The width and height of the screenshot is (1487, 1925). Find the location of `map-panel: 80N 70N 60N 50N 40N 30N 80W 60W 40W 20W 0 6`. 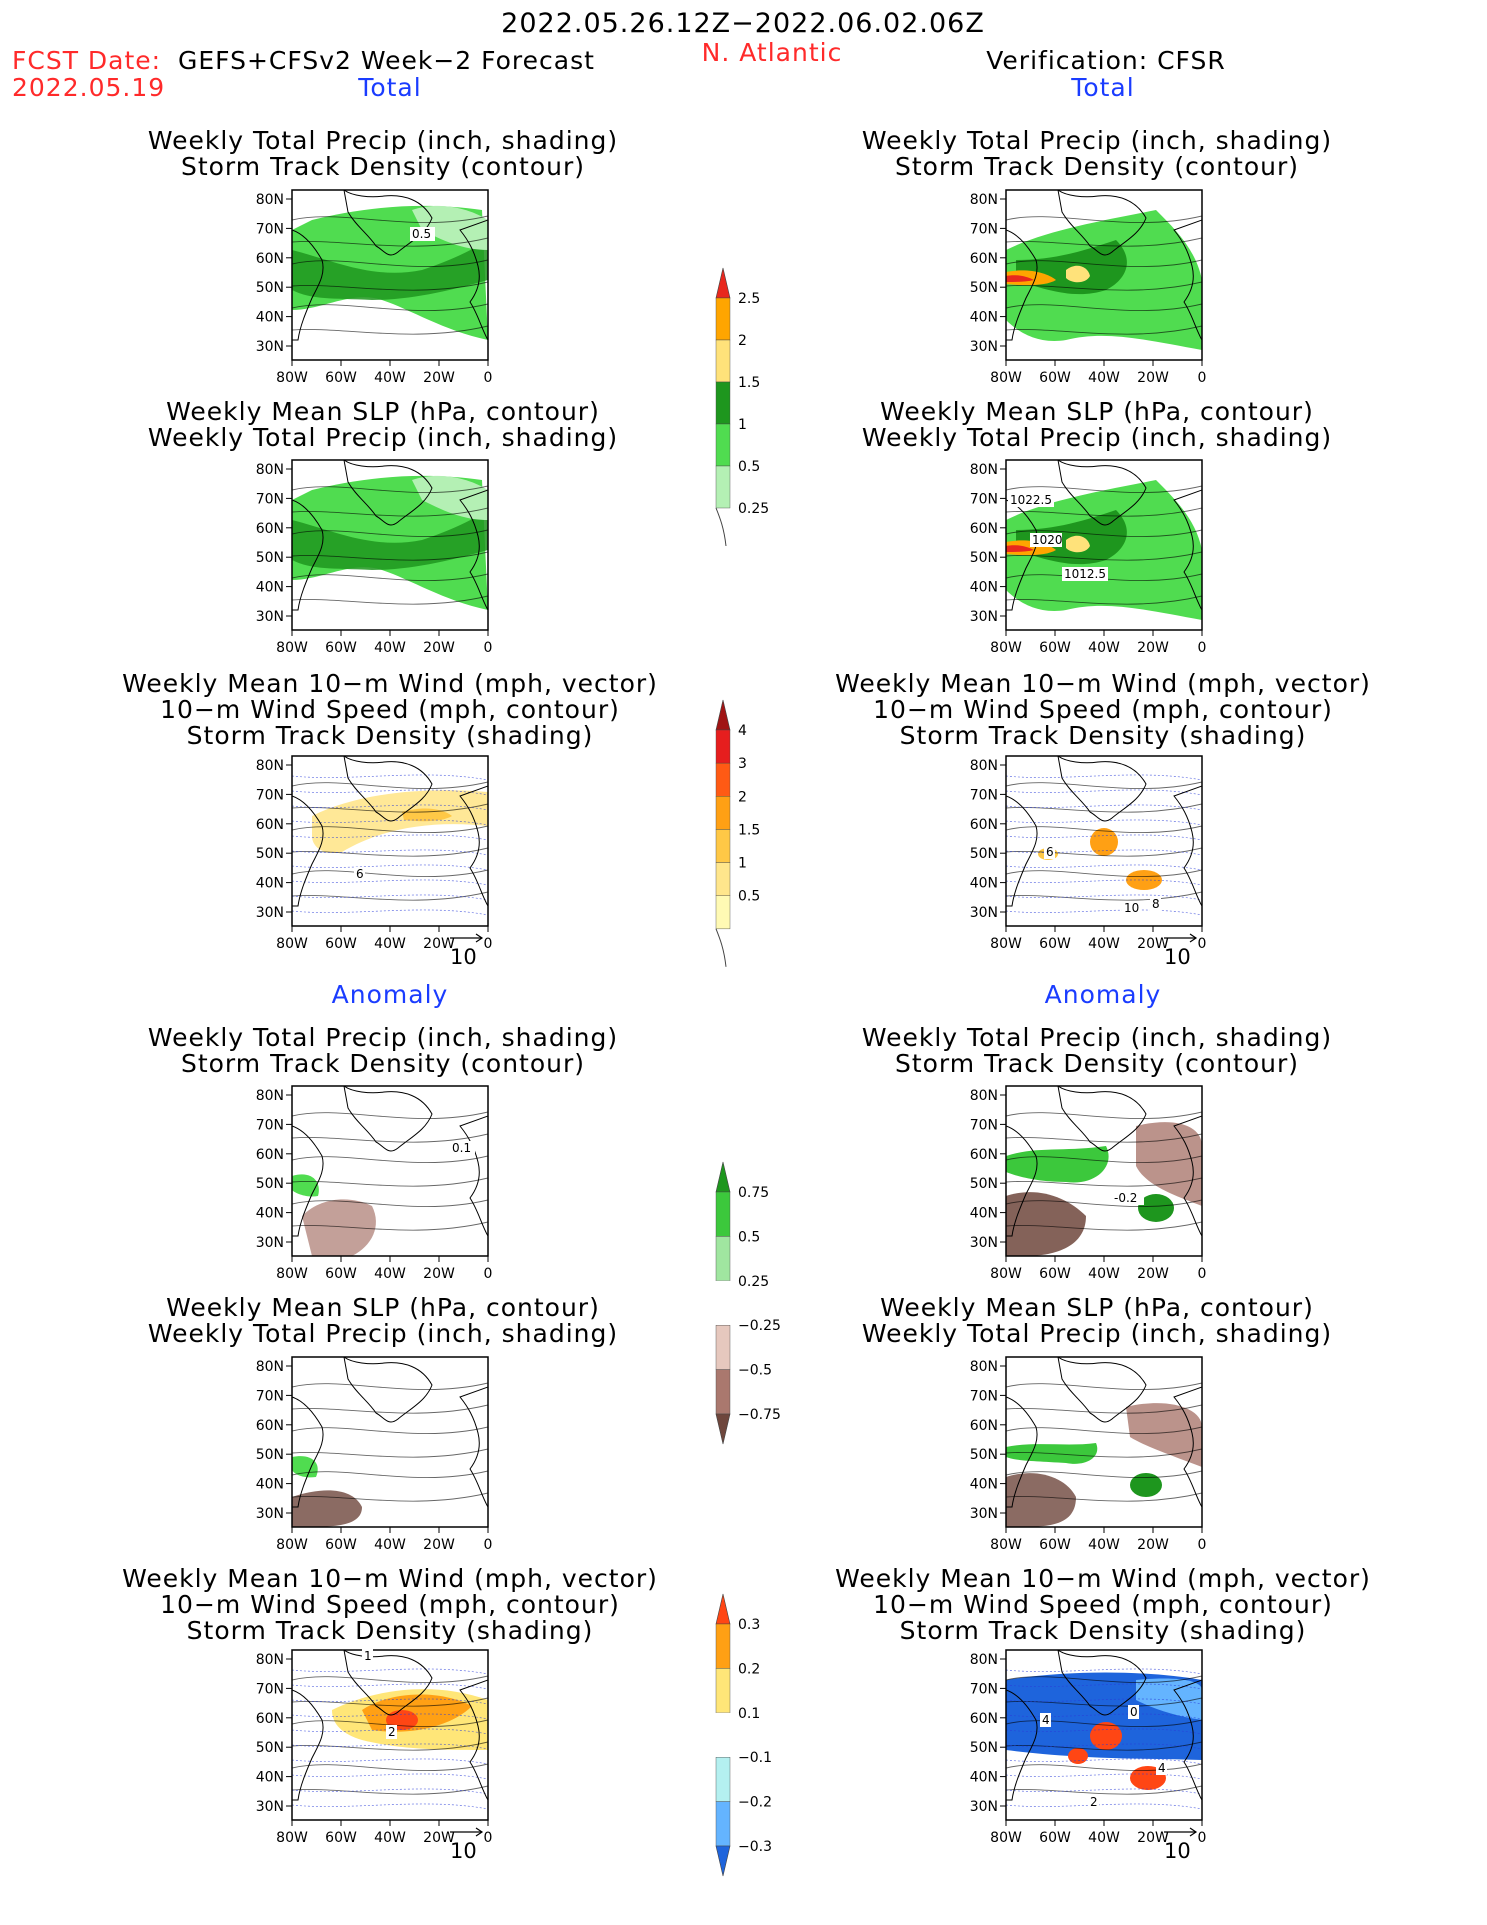

map-panel: 80N 70N 60N 50N 40N 30N 80W 60W 40W 20W 0 6 is located at coordinates (374, 853).